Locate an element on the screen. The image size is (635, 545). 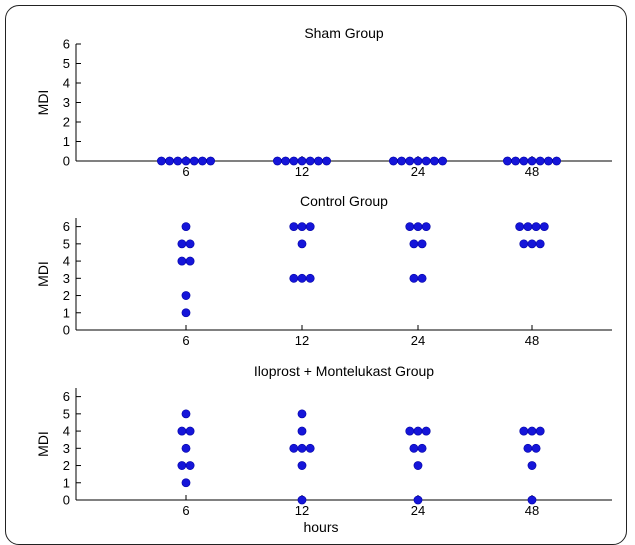
x-axis-label: hours is located at coordinates (320, 527).